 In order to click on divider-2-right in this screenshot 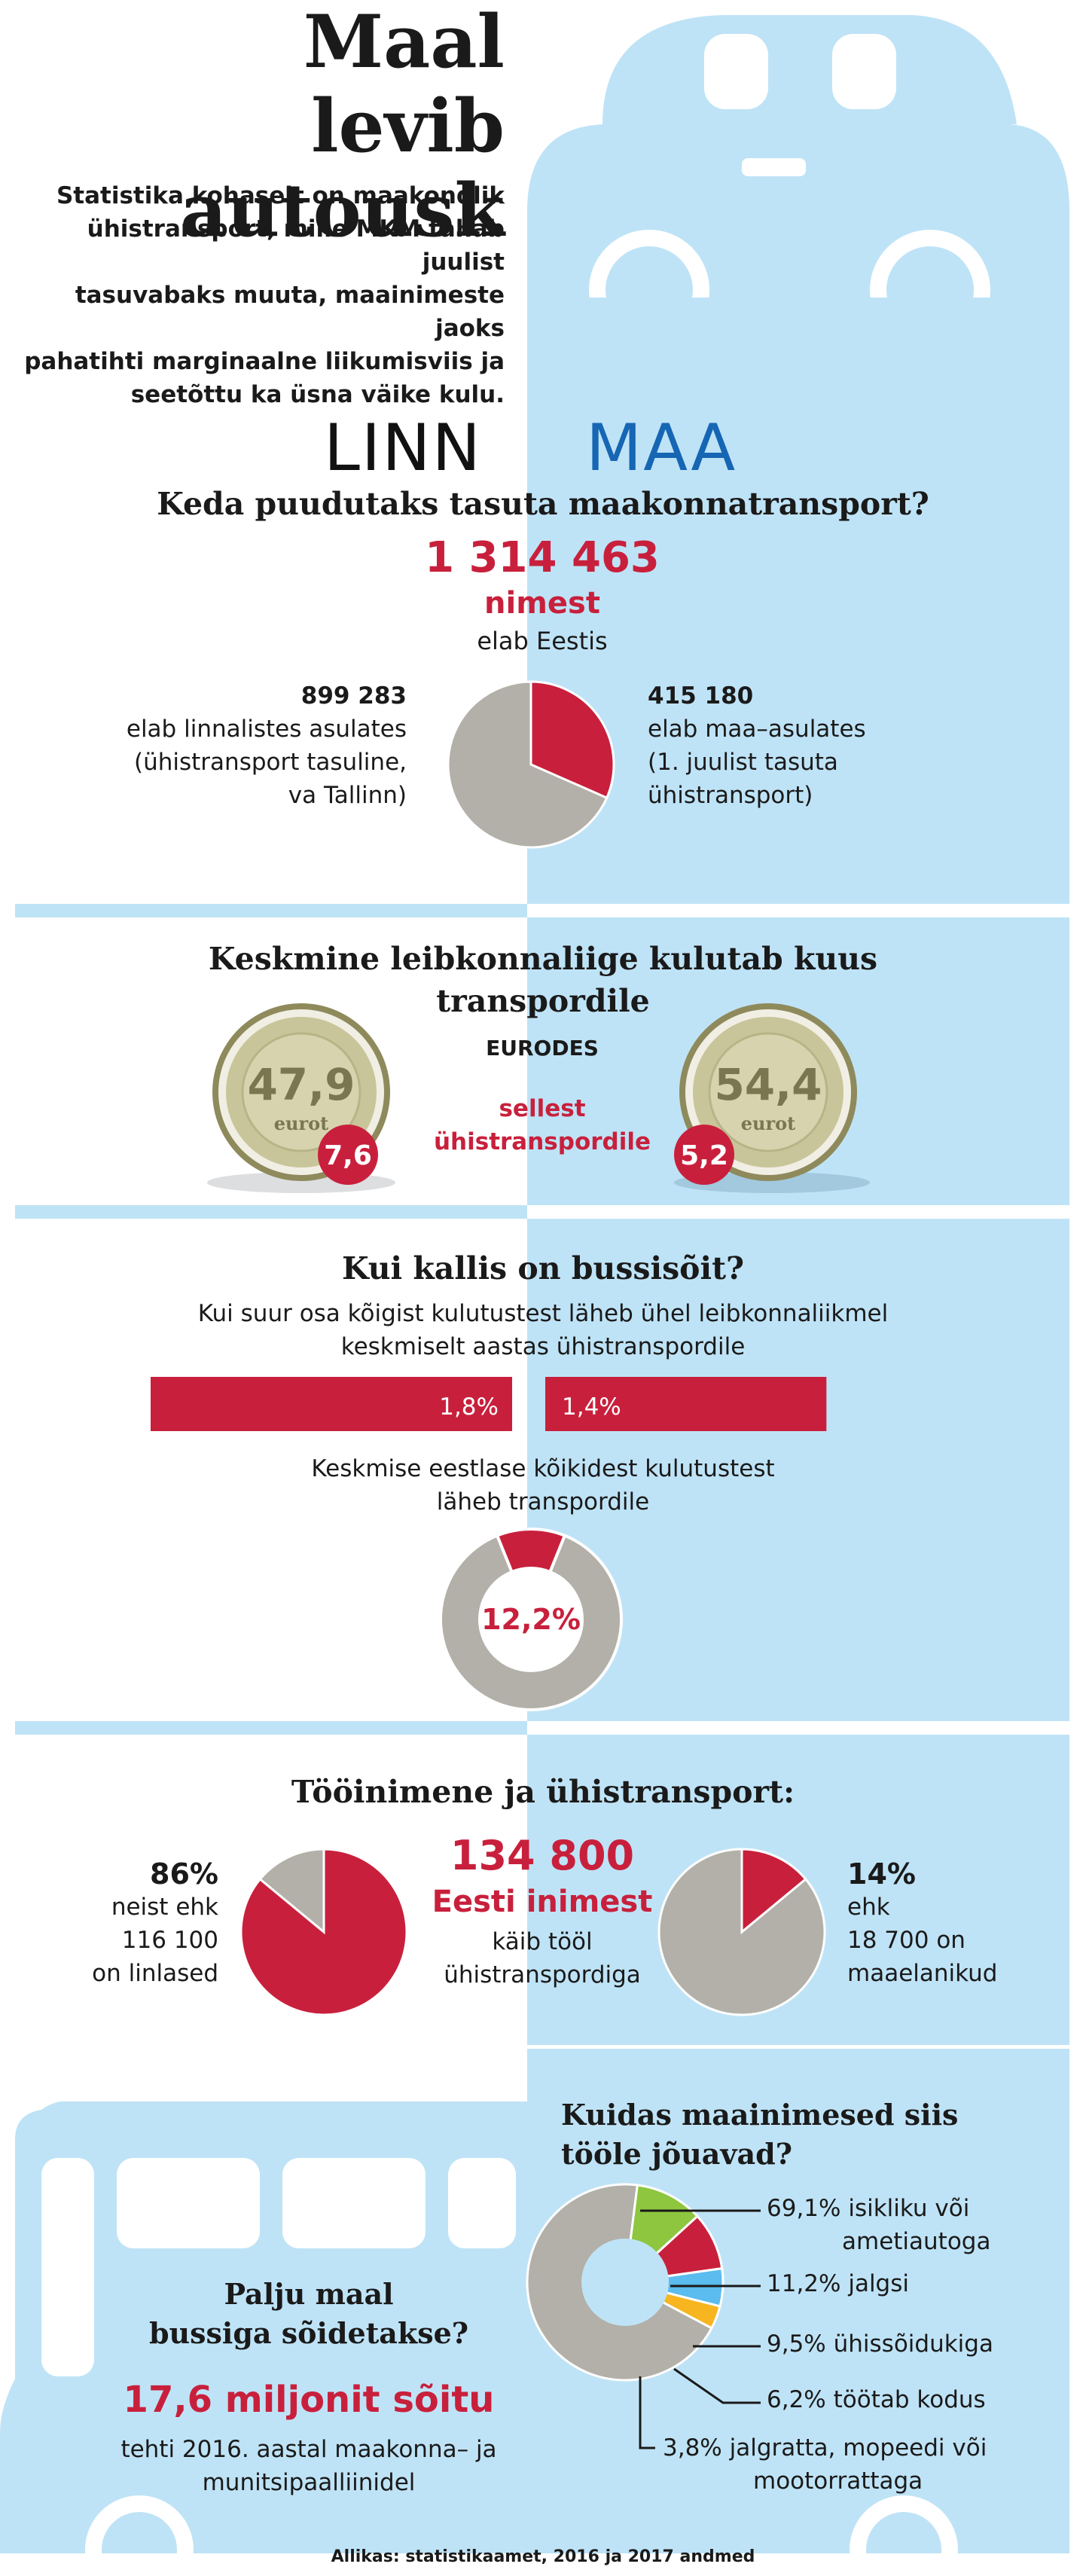, I will do `click(798, 1212)`.